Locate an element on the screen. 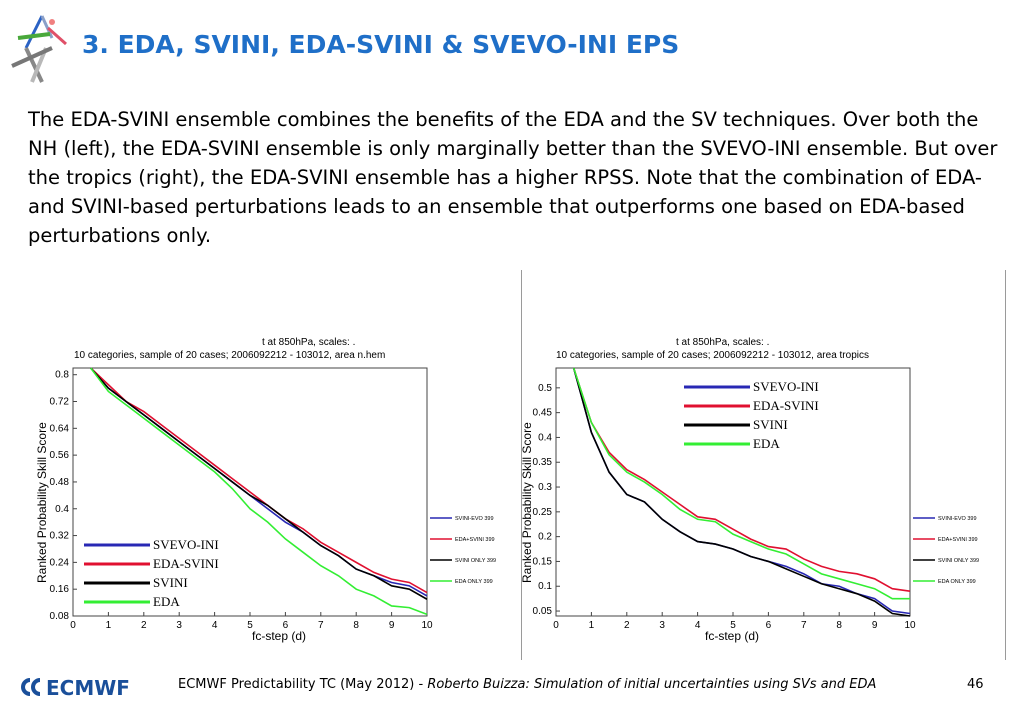  page-title: 3. EDA, SVINI, EDA-SVINI & SVEVO-INI EPS is located at coordinates (381, 44).